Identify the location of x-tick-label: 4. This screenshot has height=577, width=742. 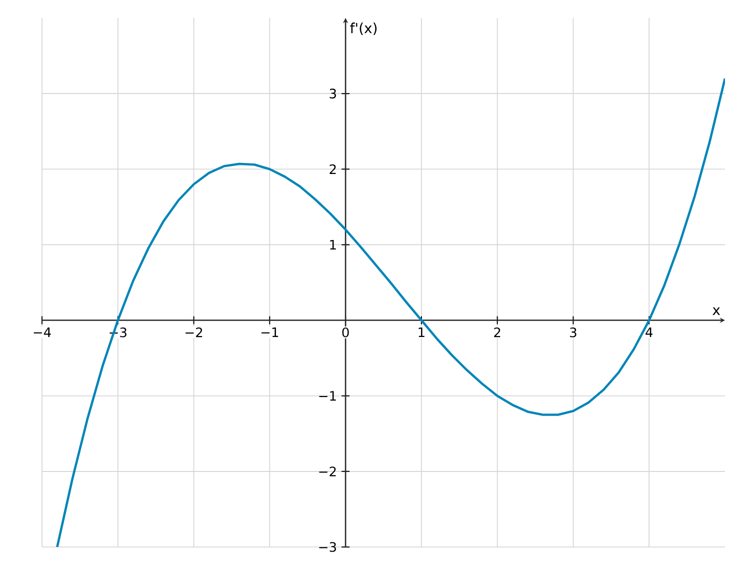
(649, 332).